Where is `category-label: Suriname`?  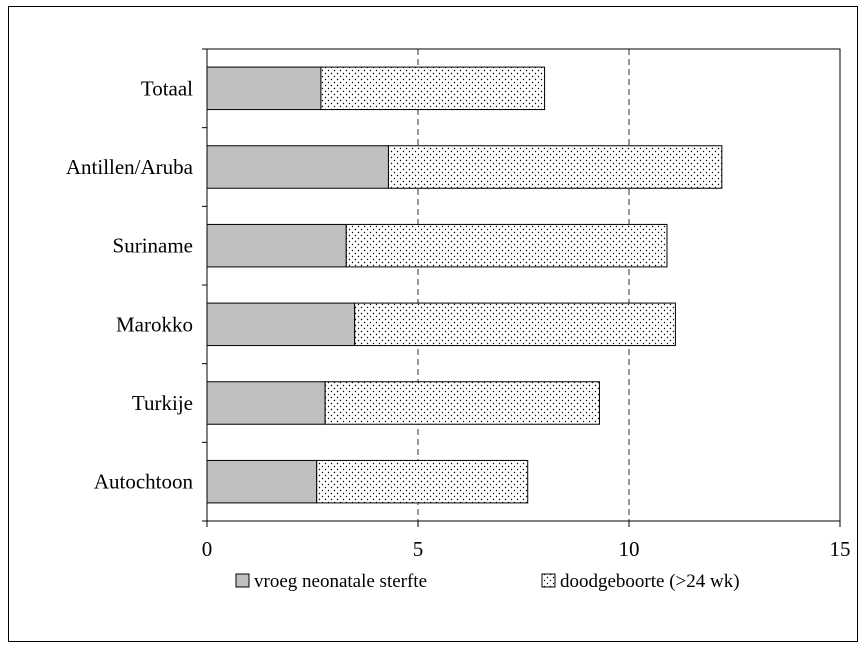 category-label: Suriname is located at coordinates (153, 246).